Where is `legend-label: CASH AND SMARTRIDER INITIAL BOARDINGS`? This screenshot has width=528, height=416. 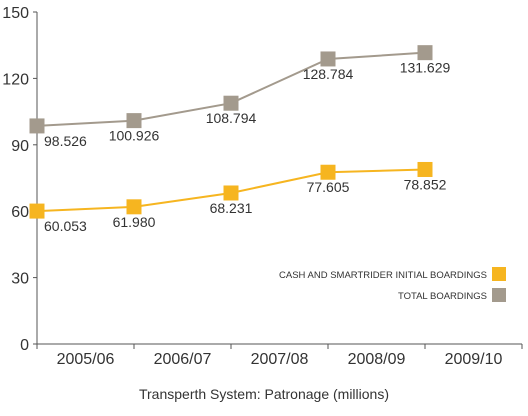
legend-label: CASH AND SMARTRIDER INITIAL BOARDINGS is located at coordinates (383, 275).